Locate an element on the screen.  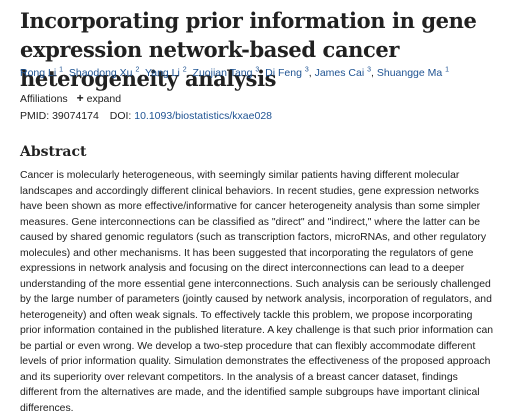
expand-affiliations-button: + expand is located at coordinates (99, 98).